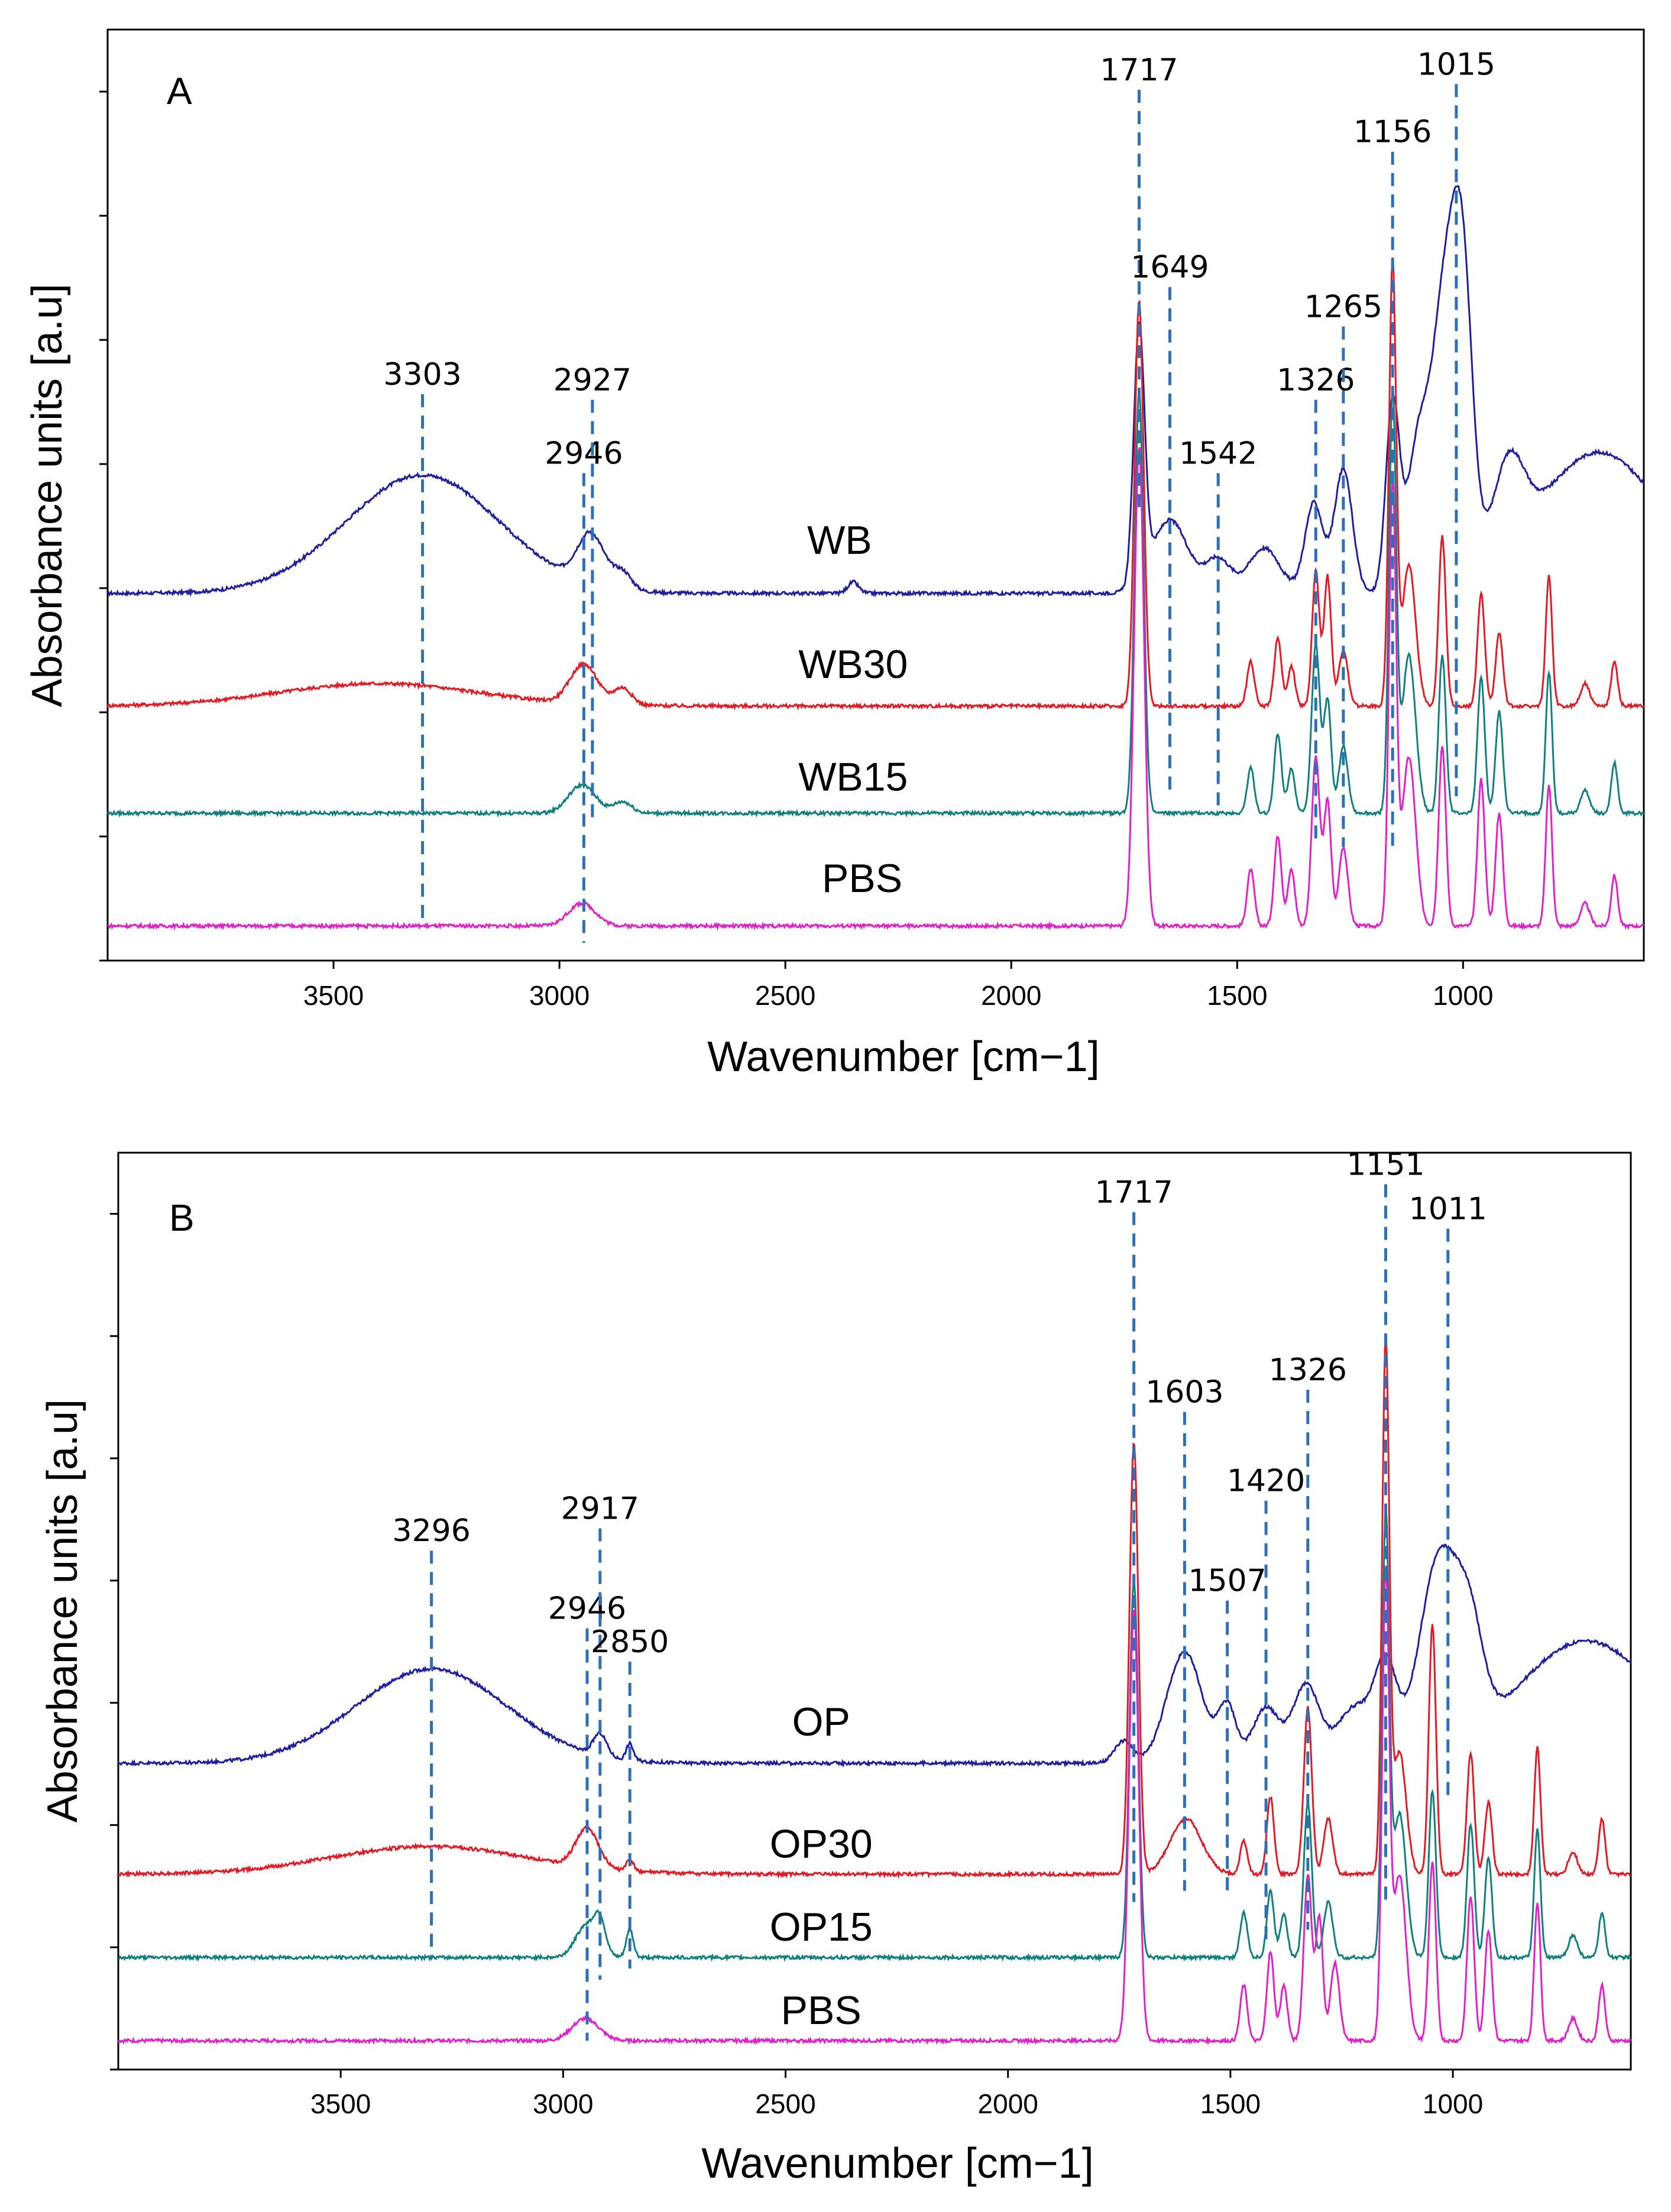  I want to click on peak-label: 1156, so click(1392, 132).